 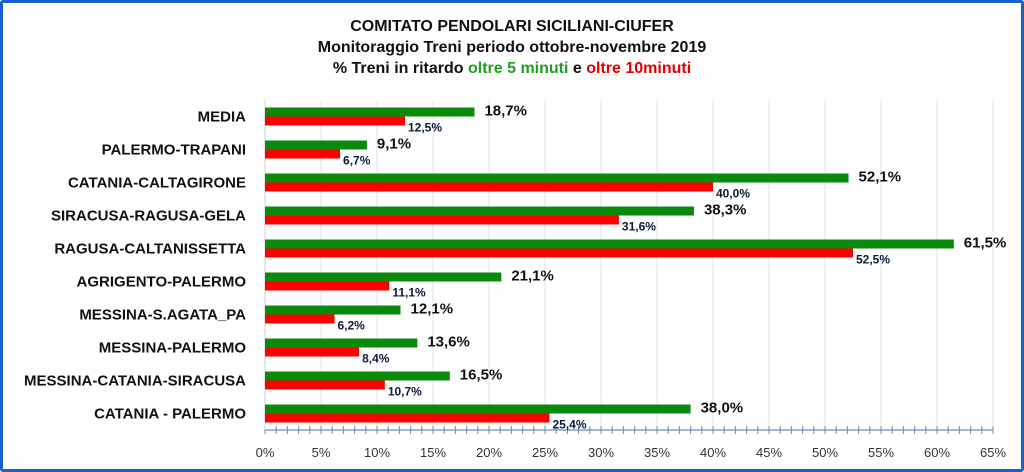 I want to click on data-label-over-10-min: 11,1%, so click(x=409, y=293).